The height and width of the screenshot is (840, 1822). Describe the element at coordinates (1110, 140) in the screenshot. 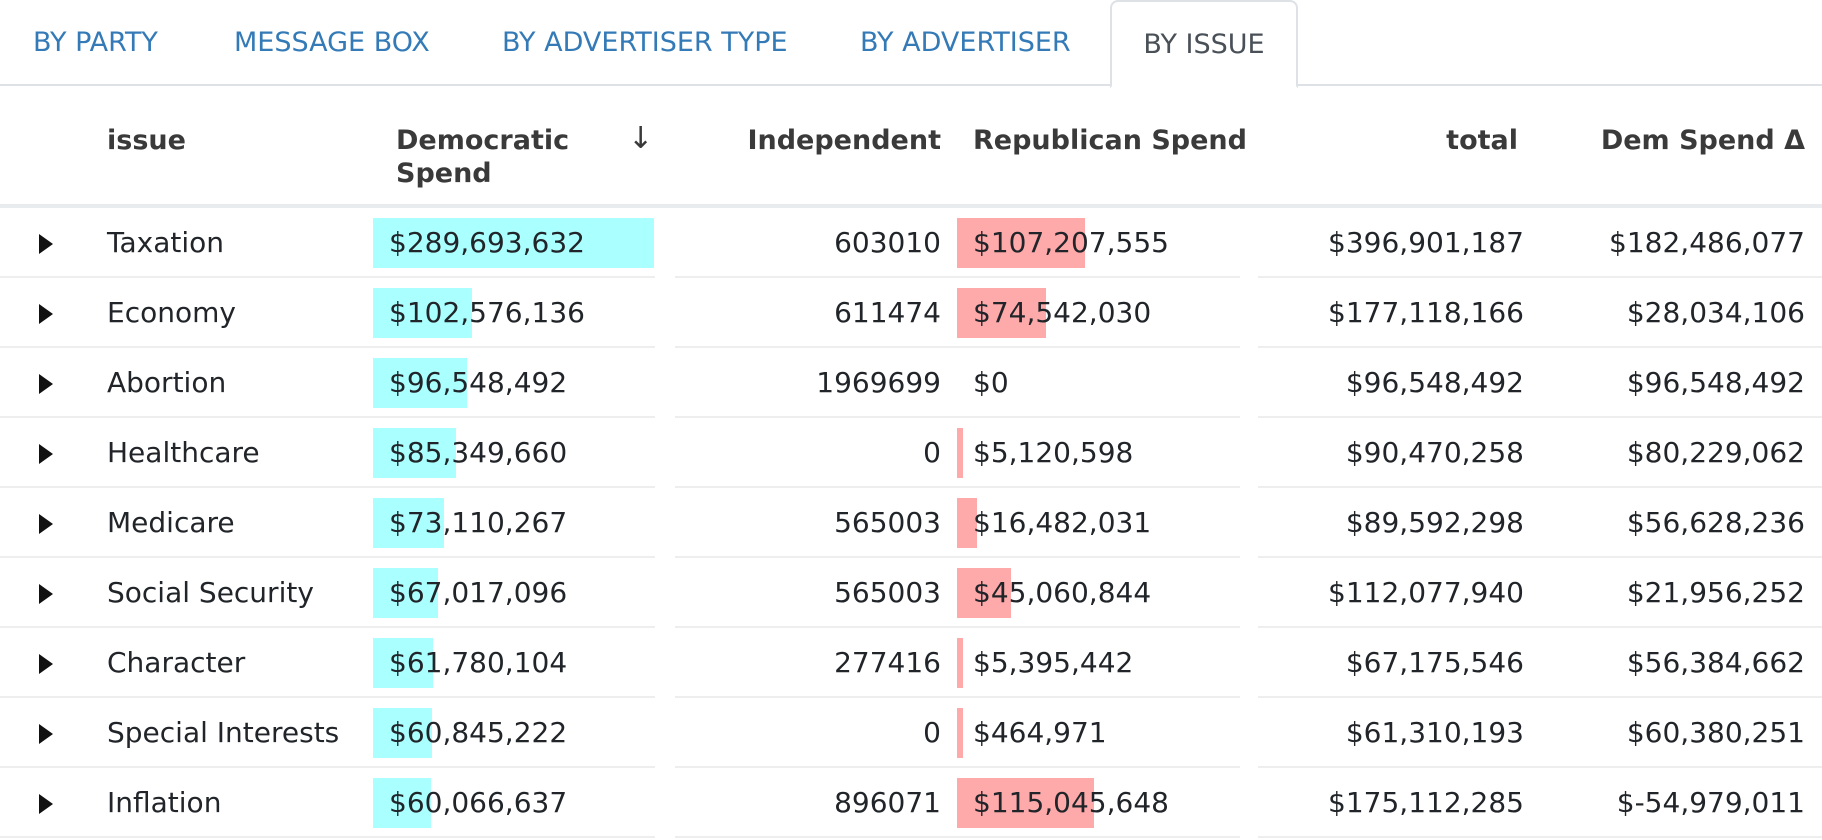

I see `header-republican-spend: Republican Spend` at that location.